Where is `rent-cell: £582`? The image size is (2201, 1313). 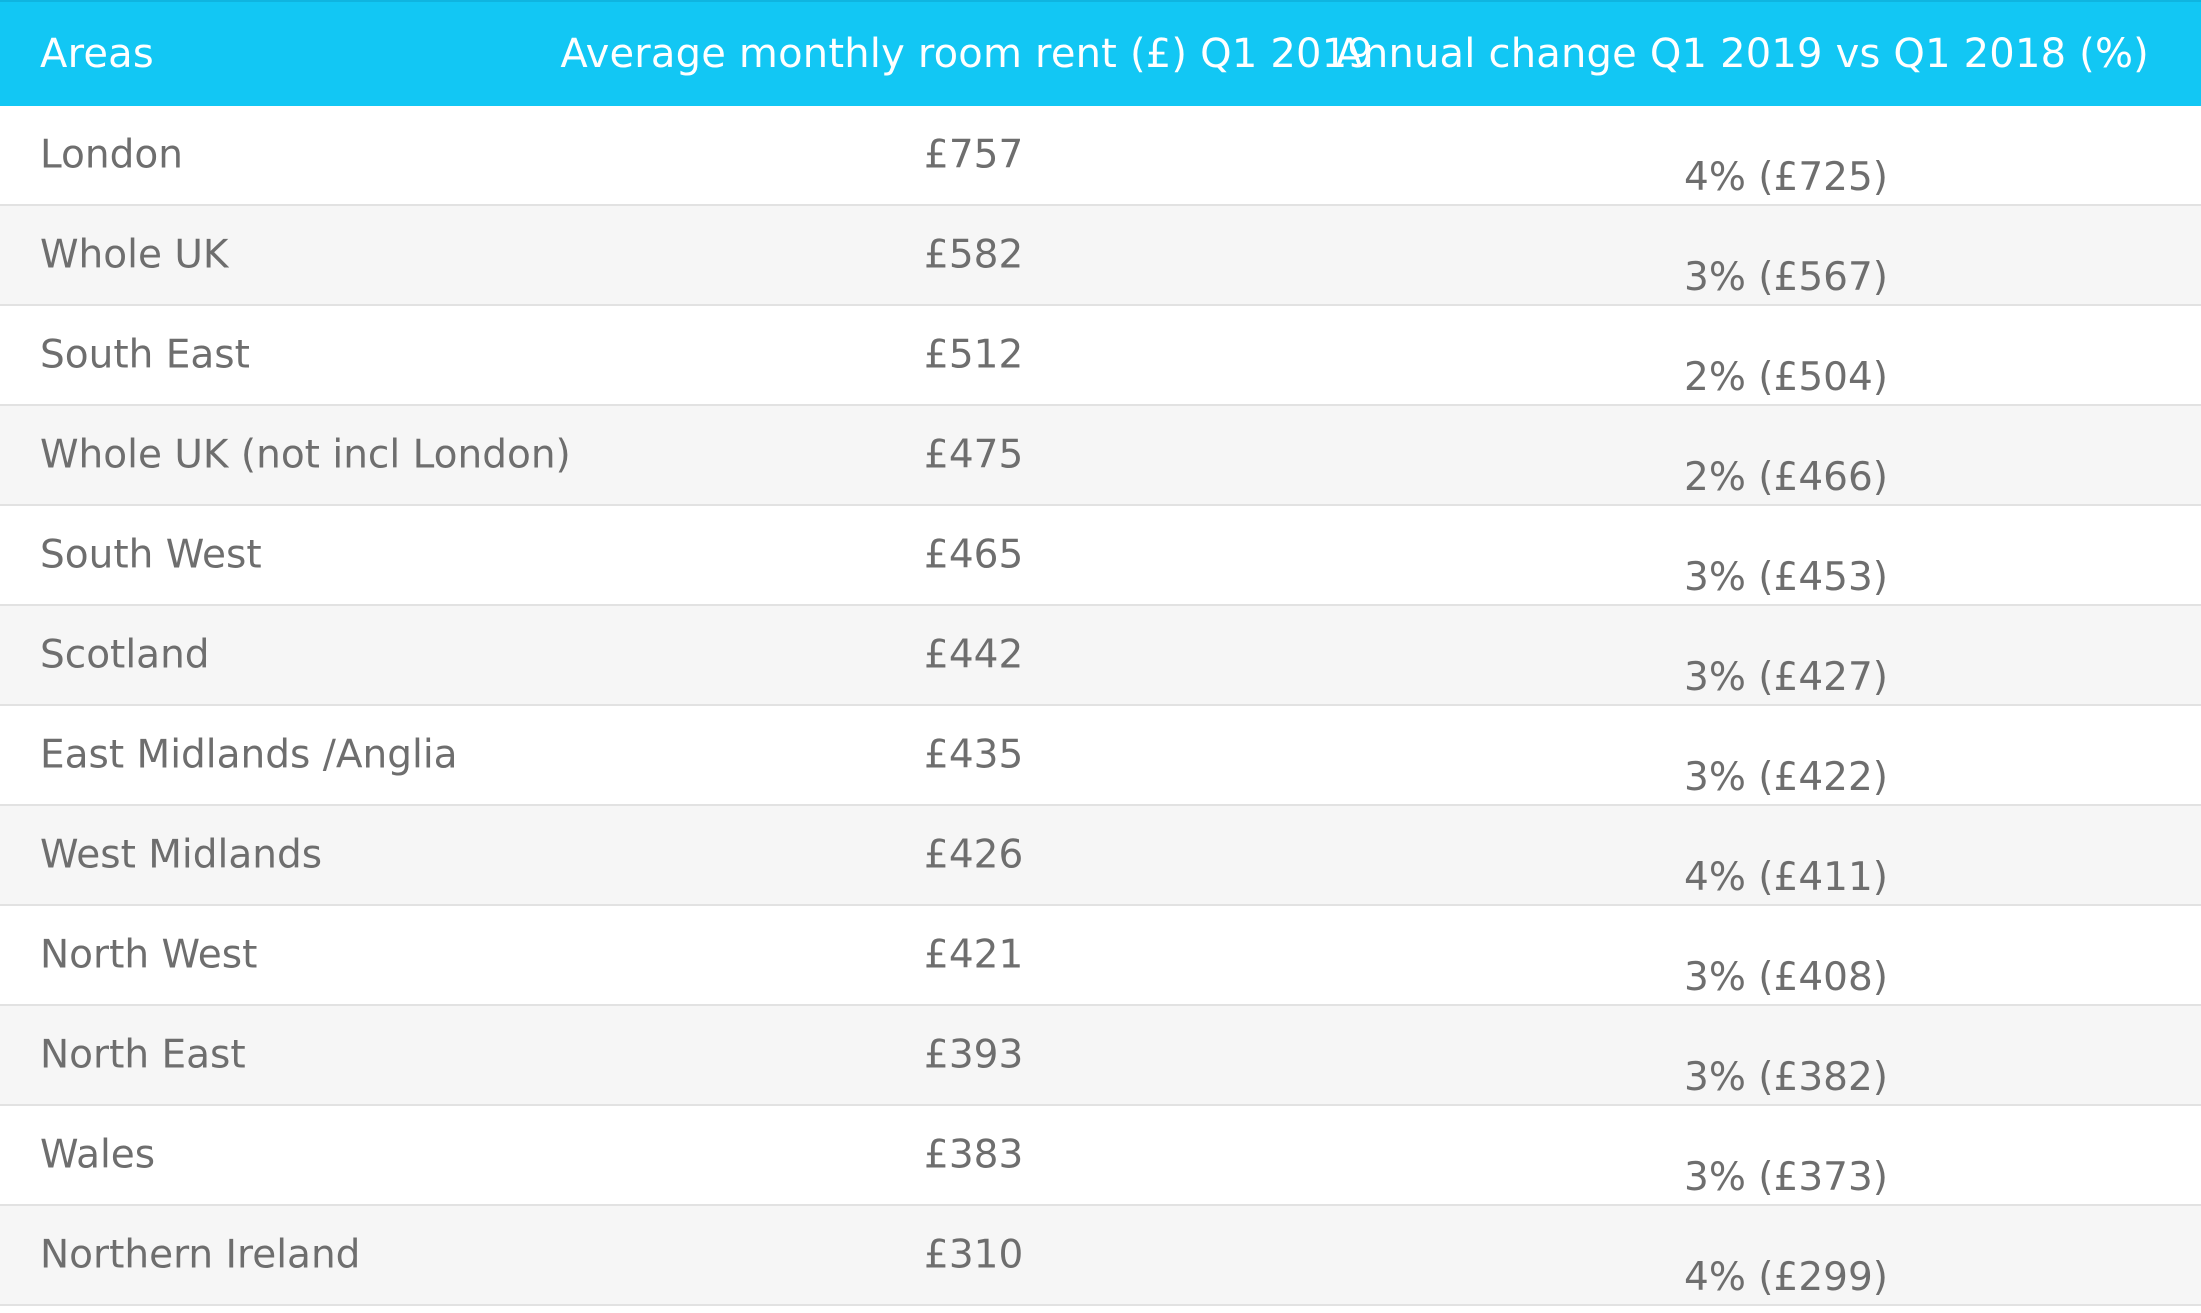 rent-cell: £582 is located at coordinates (974, 255).